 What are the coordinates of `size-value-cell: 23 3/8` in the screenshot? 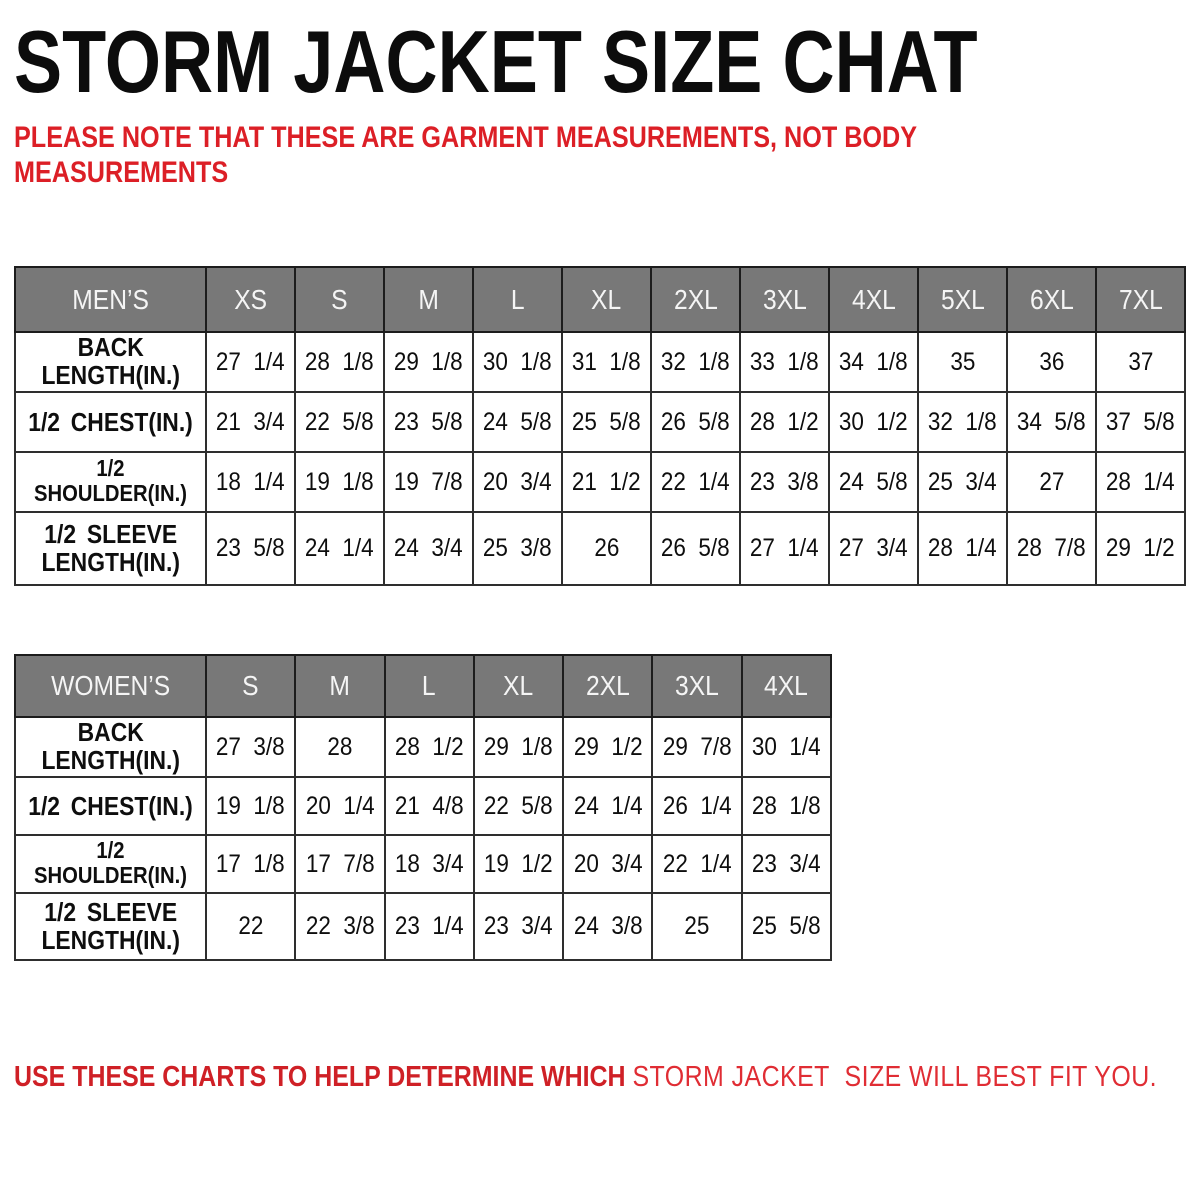 It's located at (784, 482).